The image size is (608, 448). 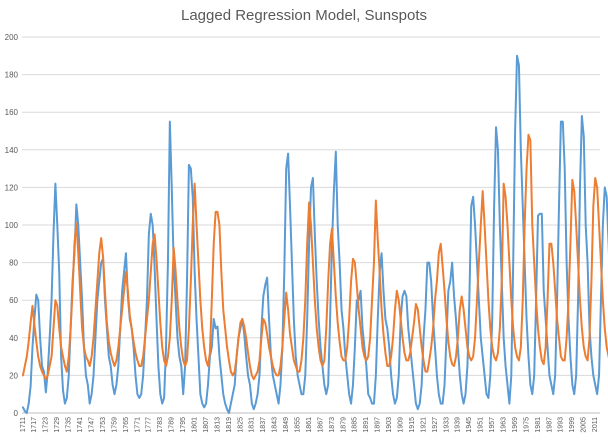 I want to click on x-tick-label: 1747, so click(x=91, y=425).